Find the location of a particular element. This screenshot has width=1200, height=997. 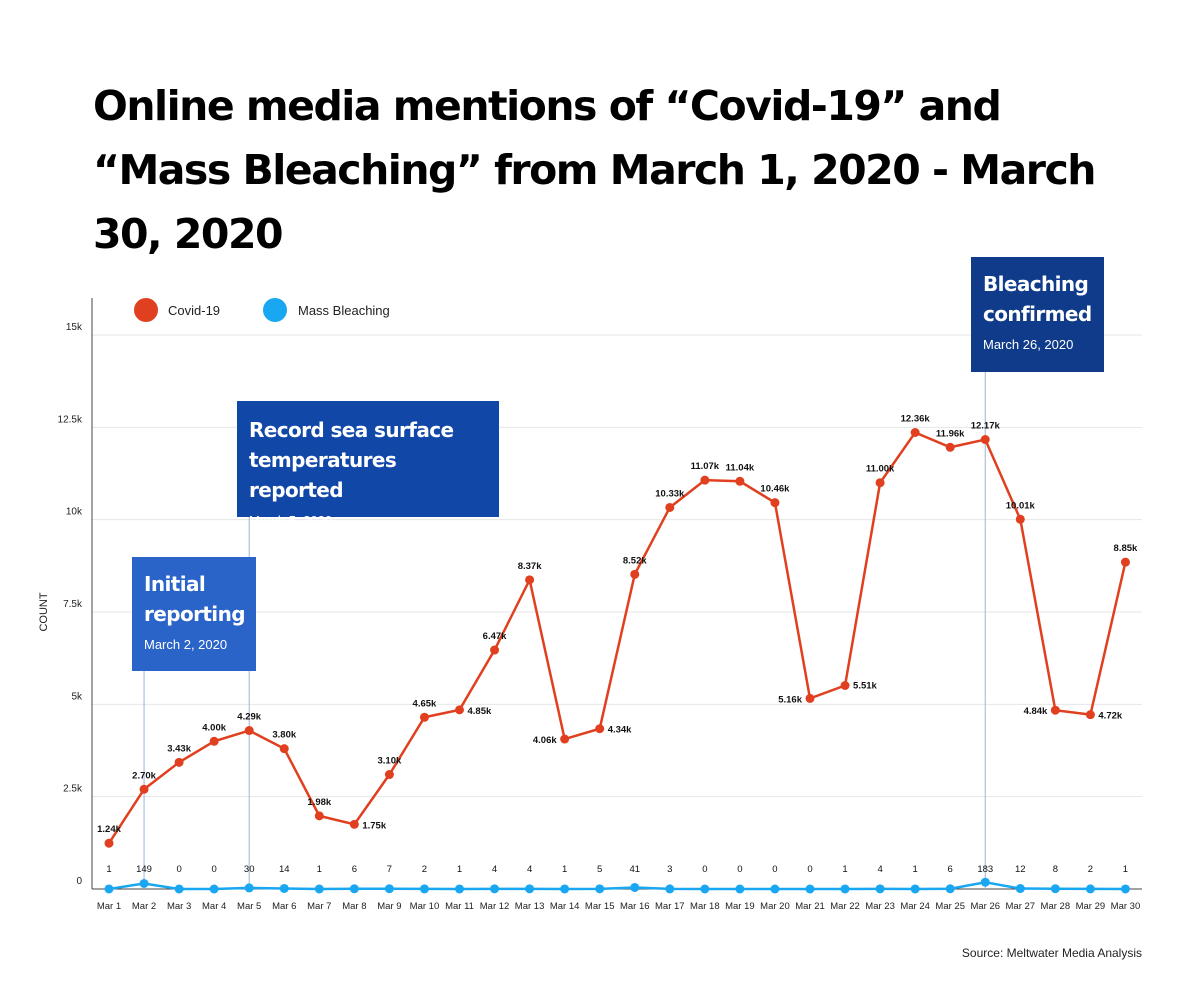

data-label-covid: 11.07k is located at coordinates (705, 466).